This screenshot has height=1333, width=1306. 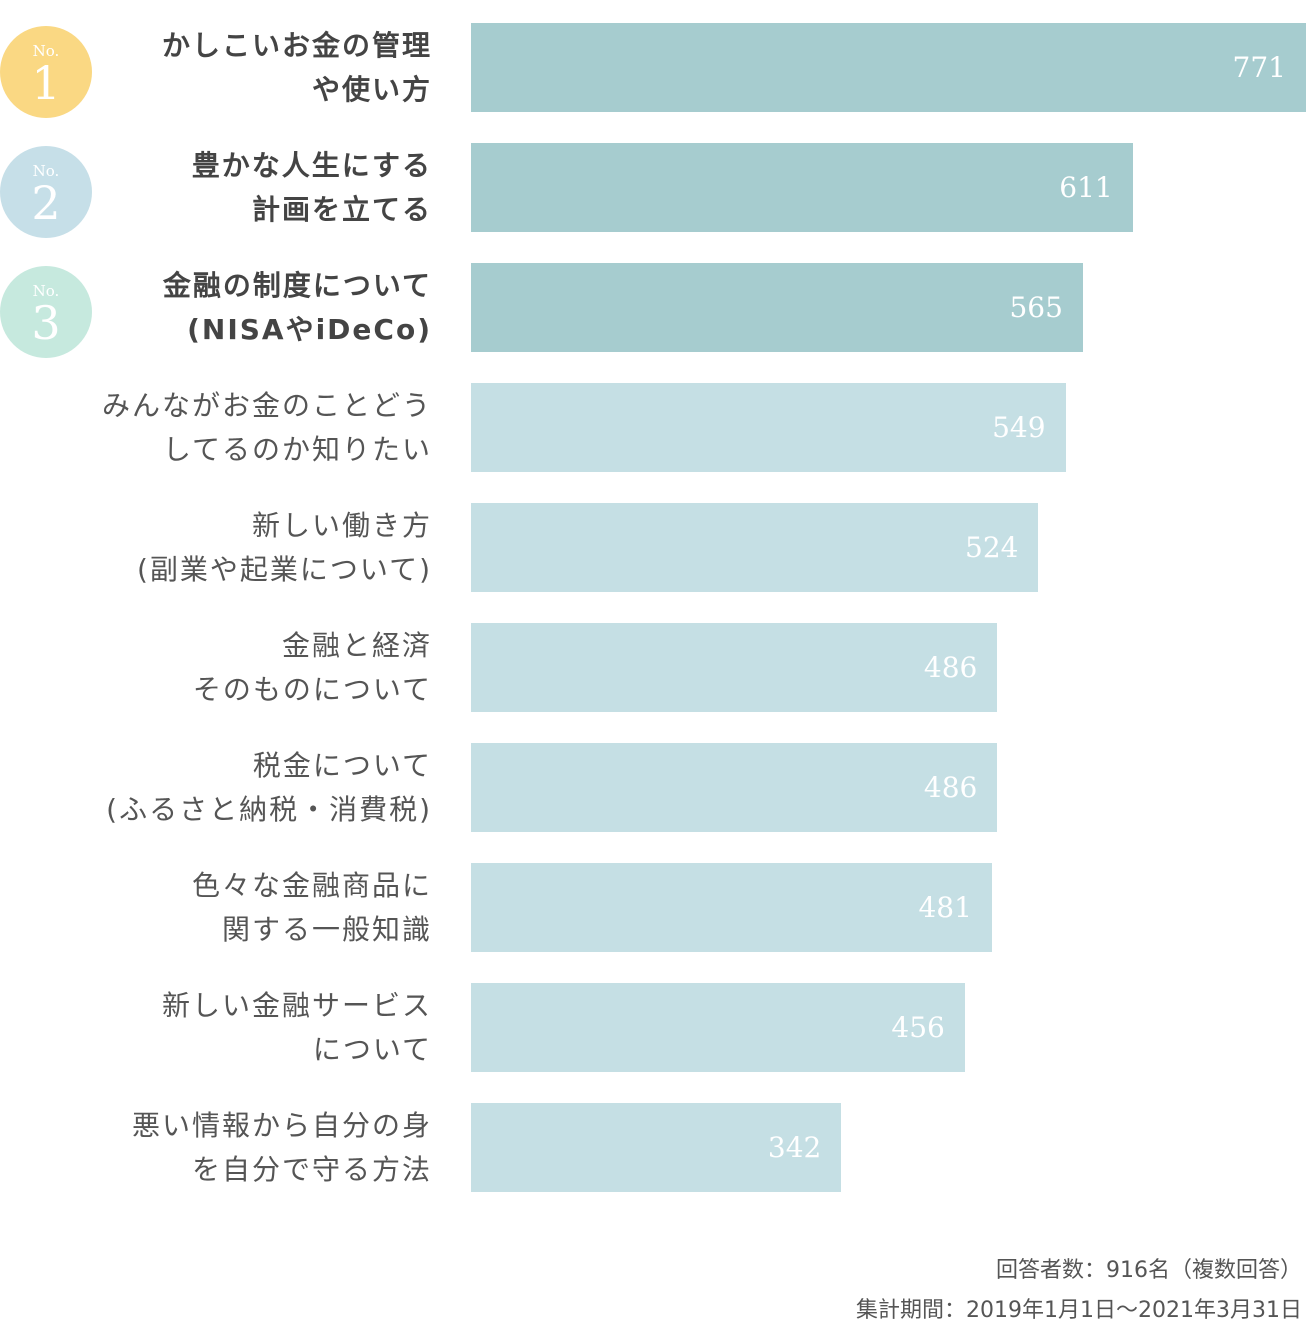 I want to click on note: 回答者数：916名（複数回答）, so click(x=1149, y=1270).